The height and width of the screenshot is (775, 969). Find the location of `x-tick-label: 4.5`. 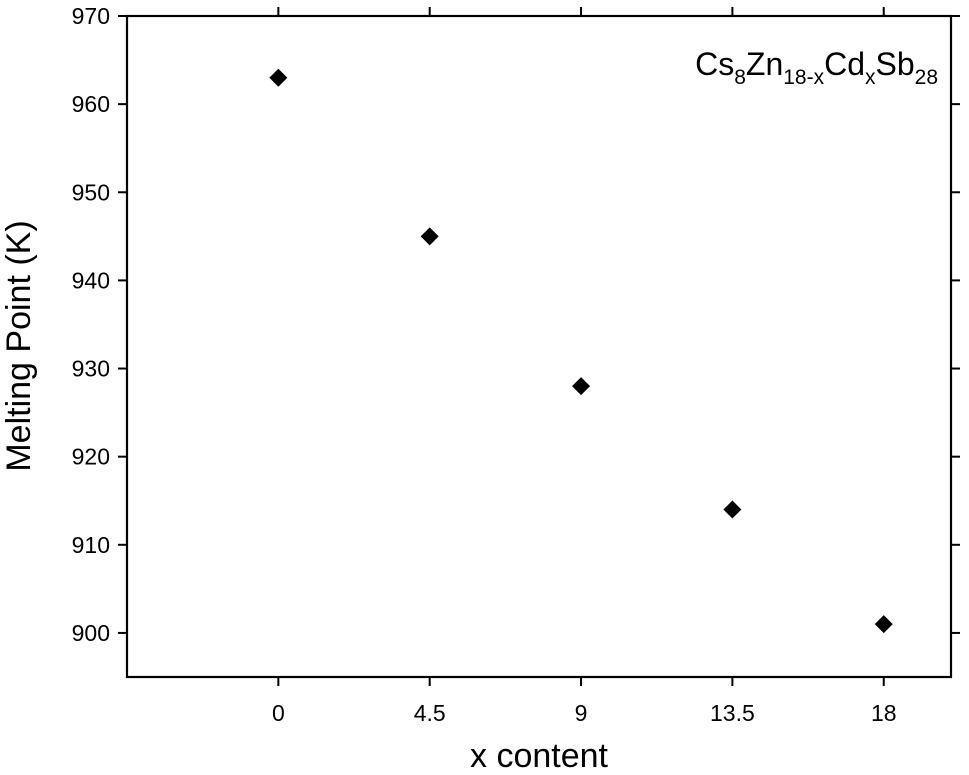

x-tick-label: 4.5 is located at coordinates (430, 713).